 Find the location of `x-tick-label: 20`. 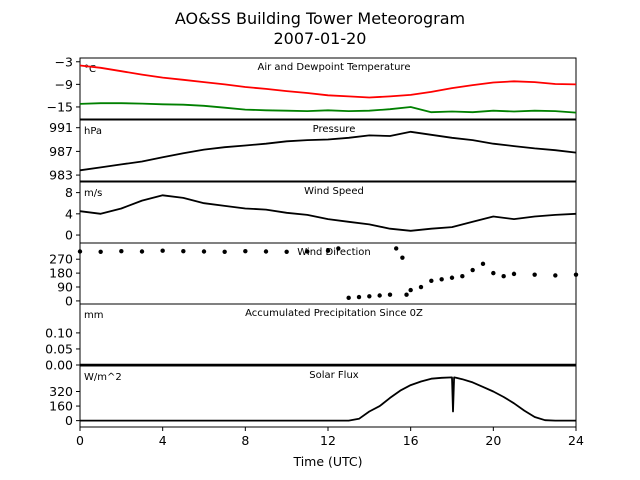

x-tick-label: 20 is located at coordinates (493, 440).